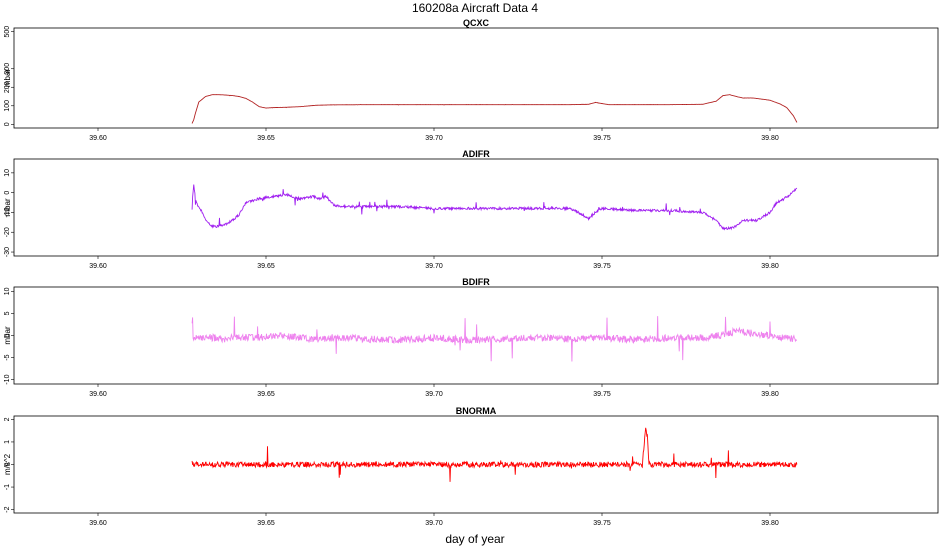  What do you see at coordinates (7, 87) in the screenshot?
I see `y-tick-label: 200` at bounding box center [7, 87].